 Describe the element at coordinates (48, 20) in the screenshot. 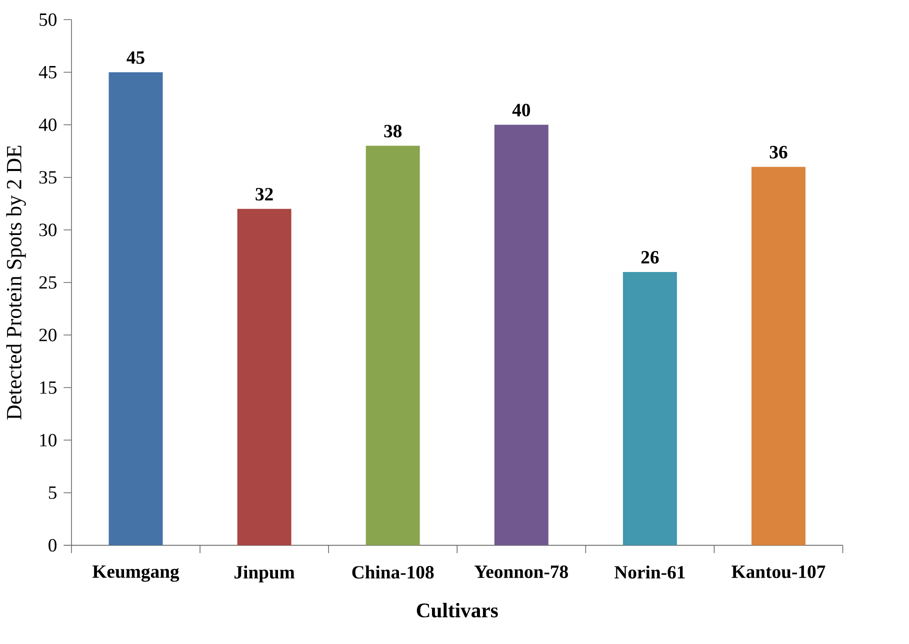

I see `y-tick-label: 50` at that location.